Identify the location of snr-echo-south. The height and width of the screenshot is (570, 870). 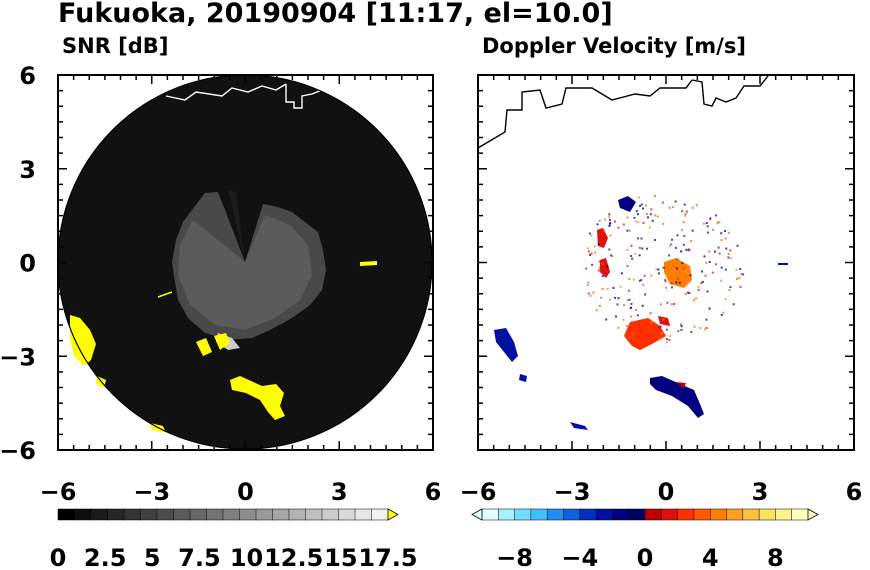
(257, 398).